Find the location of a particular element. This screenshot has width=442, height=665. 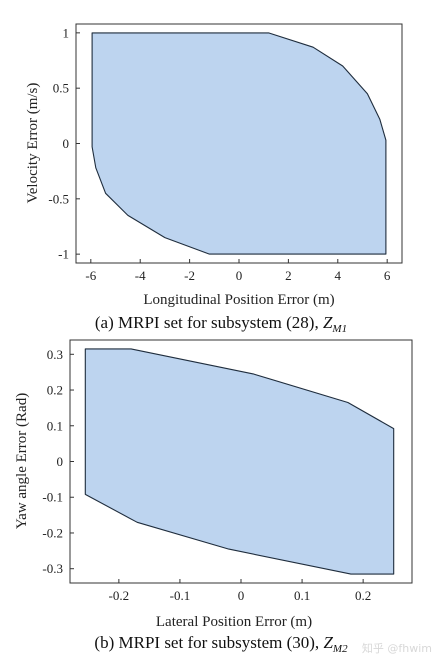

y-tick-label: -1 is located at coordinates (63, 254).